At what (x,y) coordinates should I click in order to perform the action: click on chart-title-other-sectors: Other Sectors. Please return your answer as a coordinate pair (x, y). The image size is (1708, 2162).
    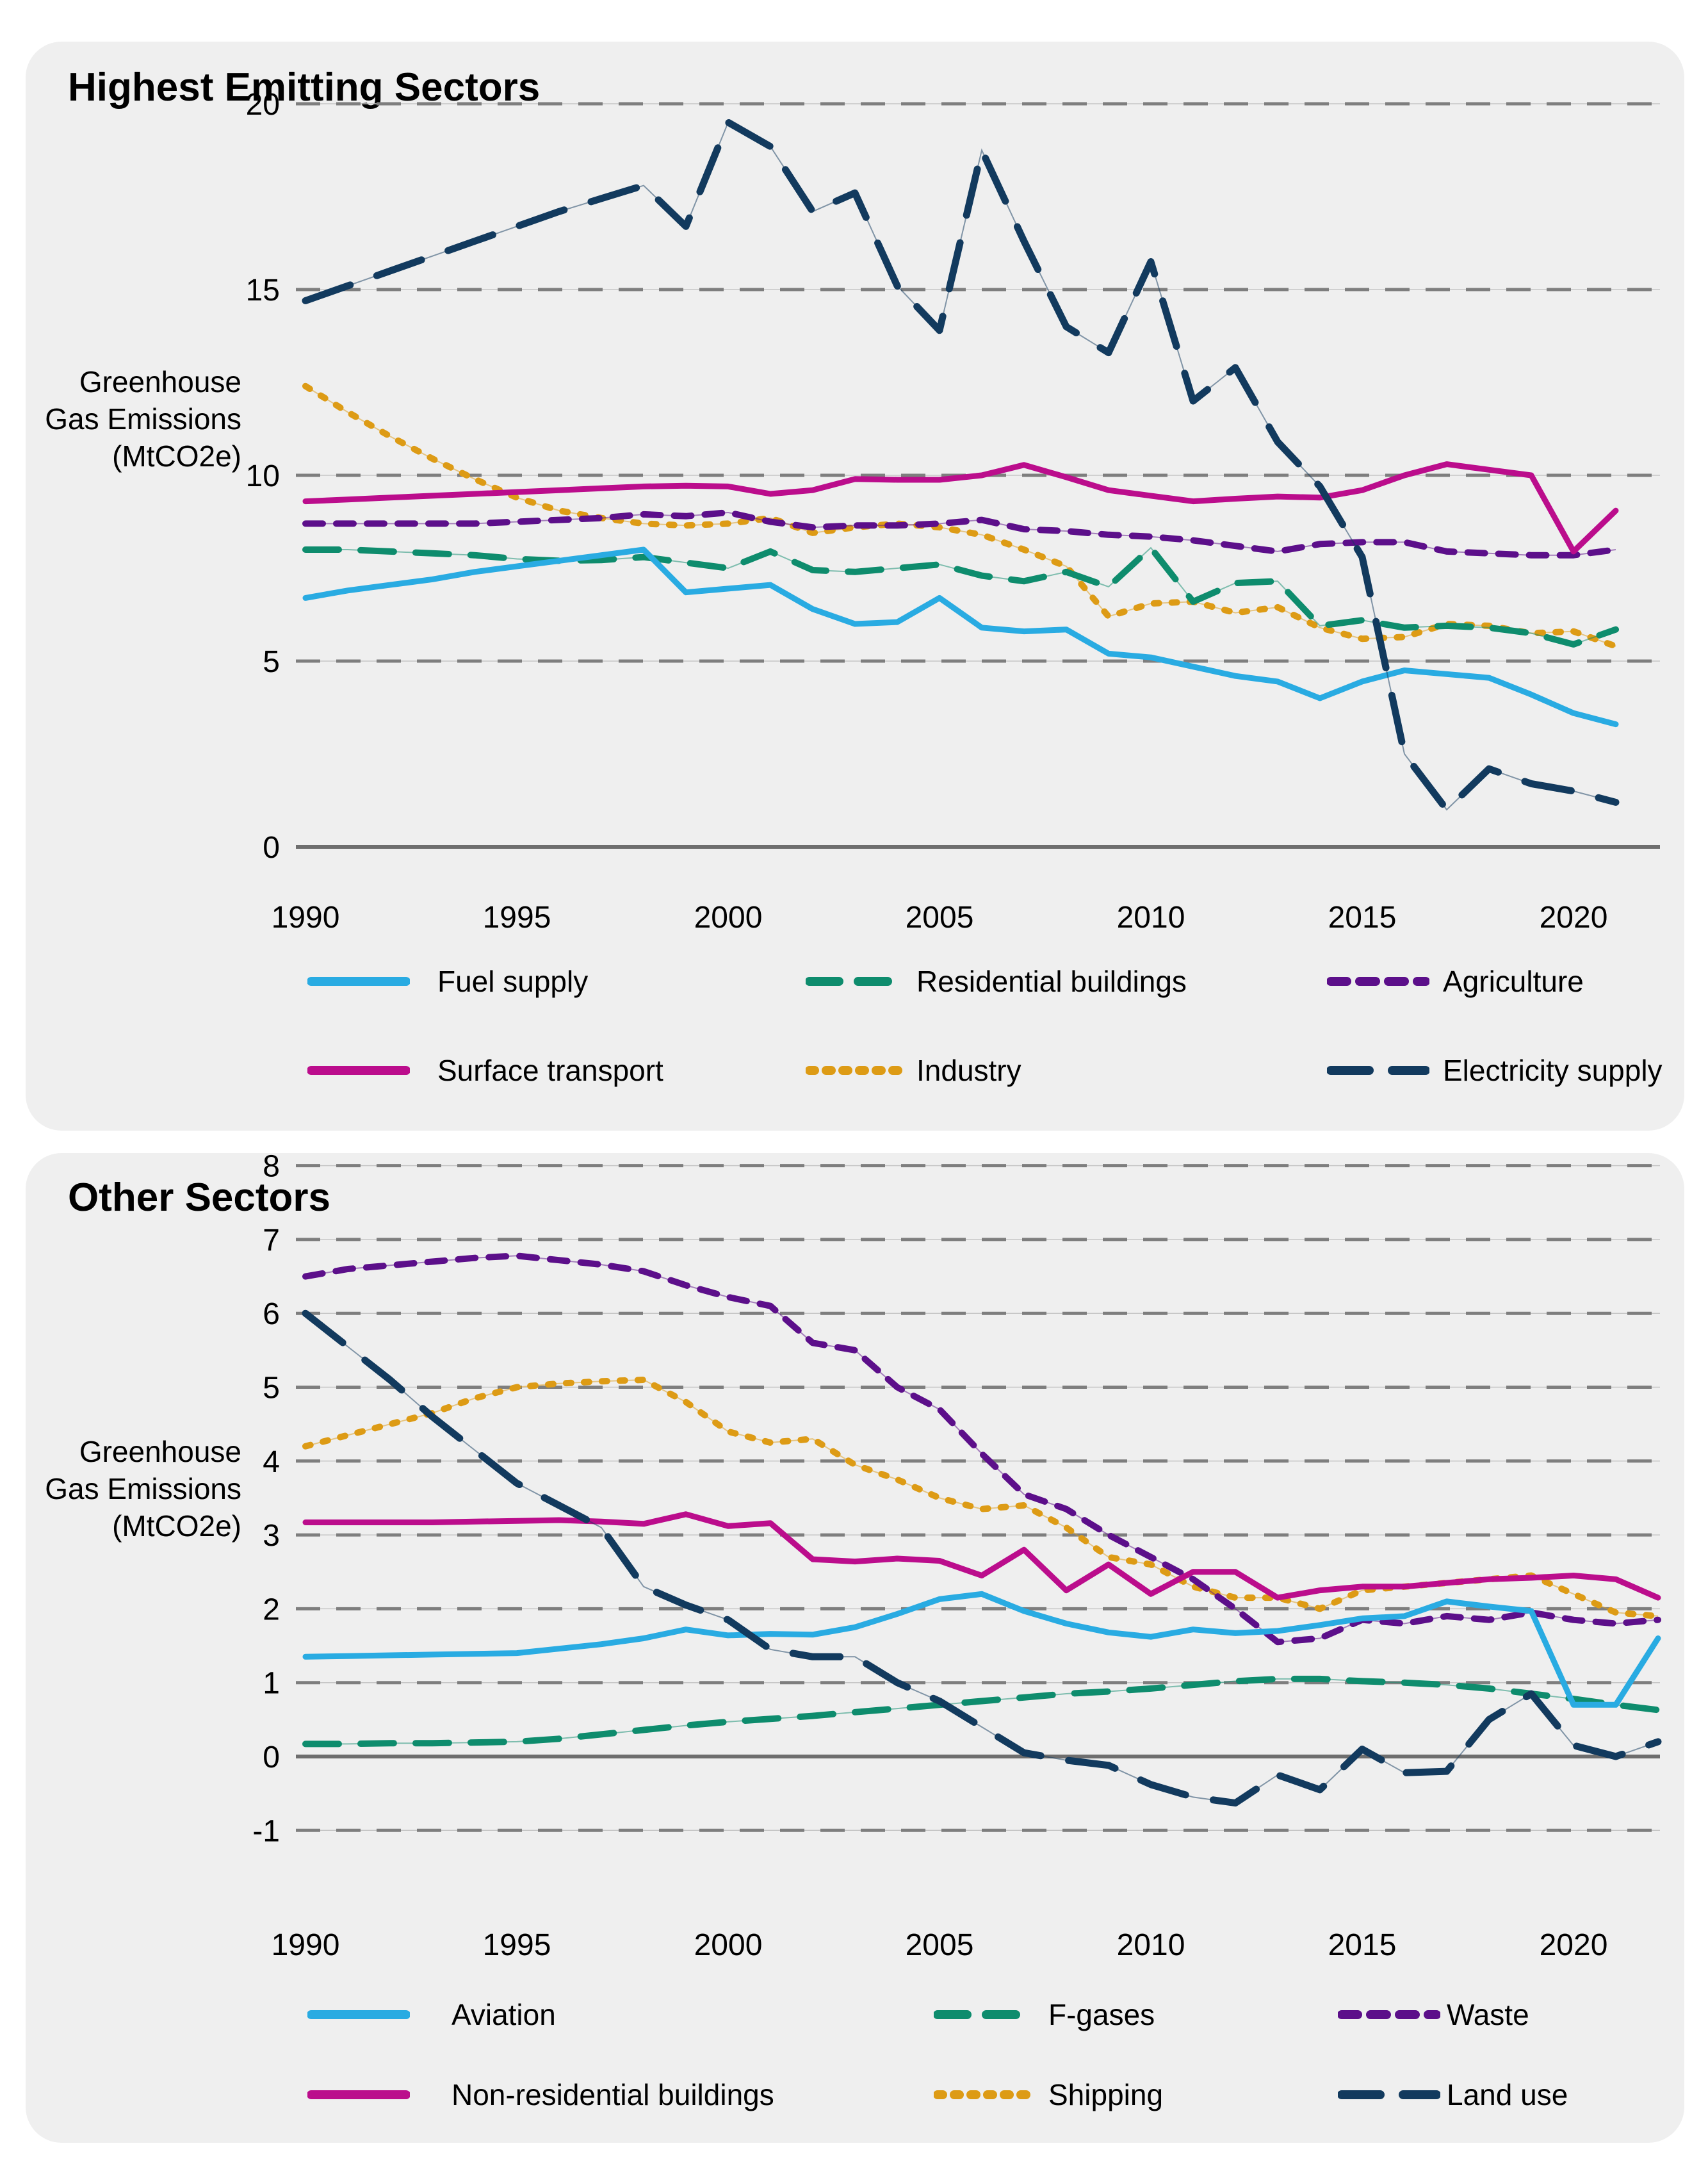
    Looking at the image, I should click on (200, 1197).